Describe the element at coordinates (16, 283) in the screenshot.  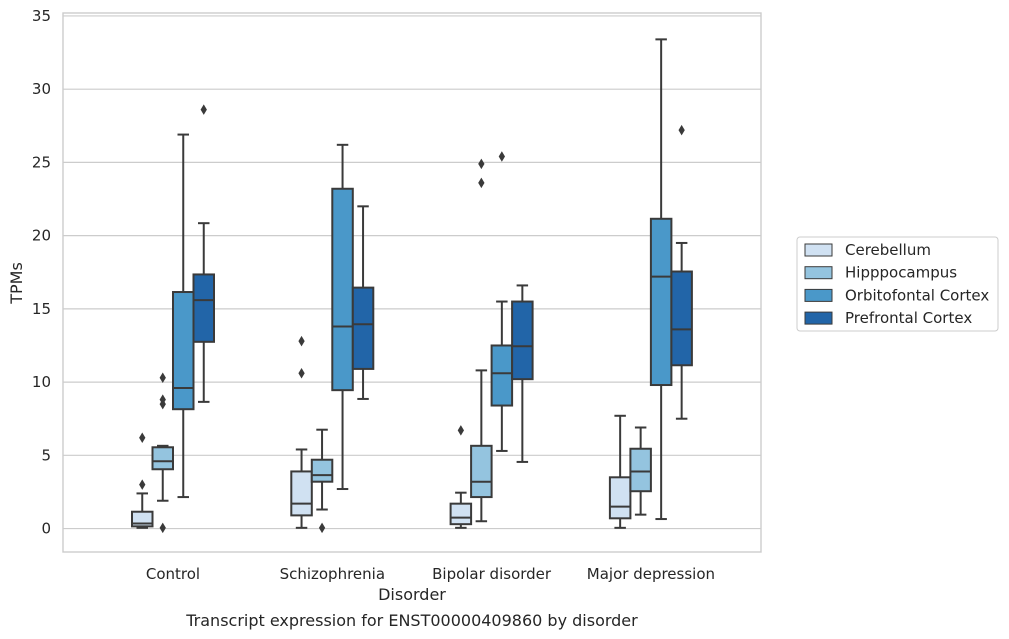
I see `y-axis-label: TPMs` at that location.